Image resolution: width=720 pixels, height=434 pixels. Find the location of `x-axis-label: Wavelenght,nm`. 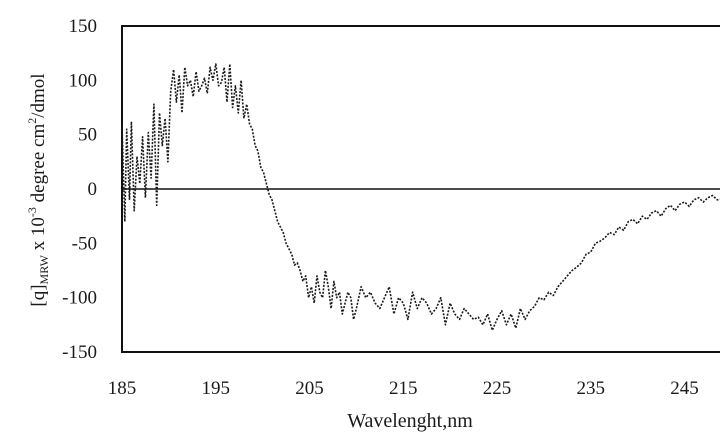

x-axis-label: Wavelenght,nm is located at coordinates (410, 421).